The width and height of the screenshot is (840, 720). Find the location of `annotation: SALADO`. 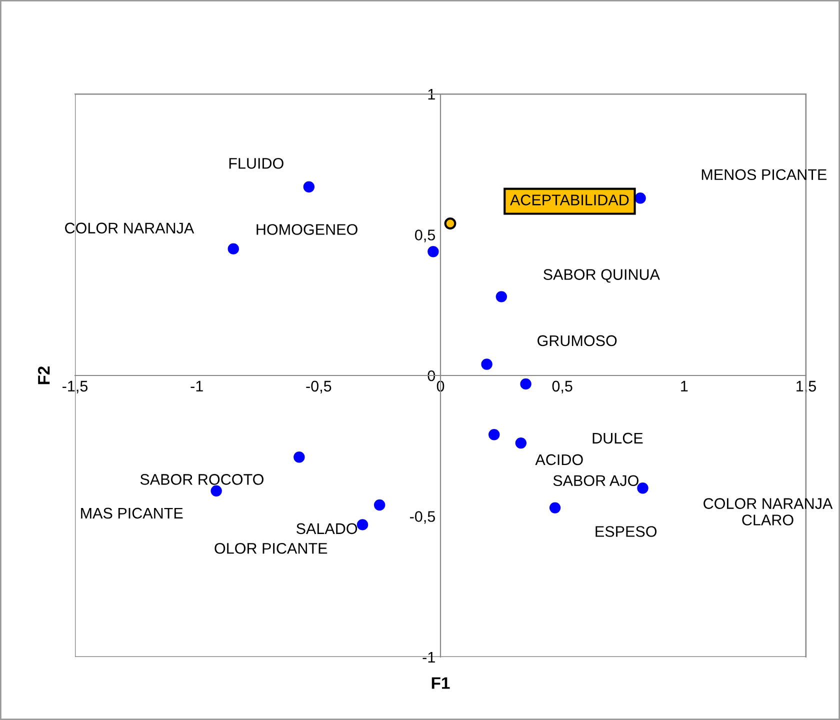

annotation: SALADO is located at coordinates (327, 528).